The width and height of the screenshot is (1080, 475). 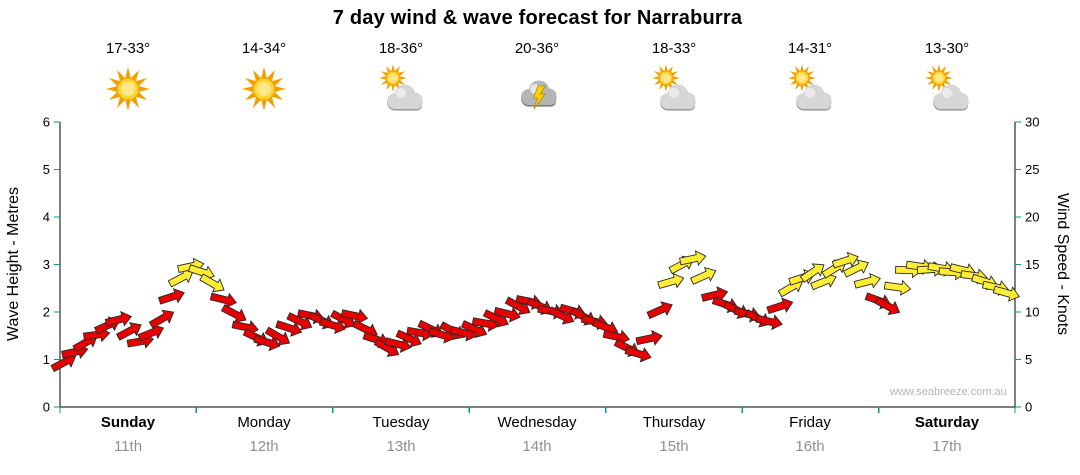 I want to click on right-axis-tick-label: 30, so click(x=1032, y=122).